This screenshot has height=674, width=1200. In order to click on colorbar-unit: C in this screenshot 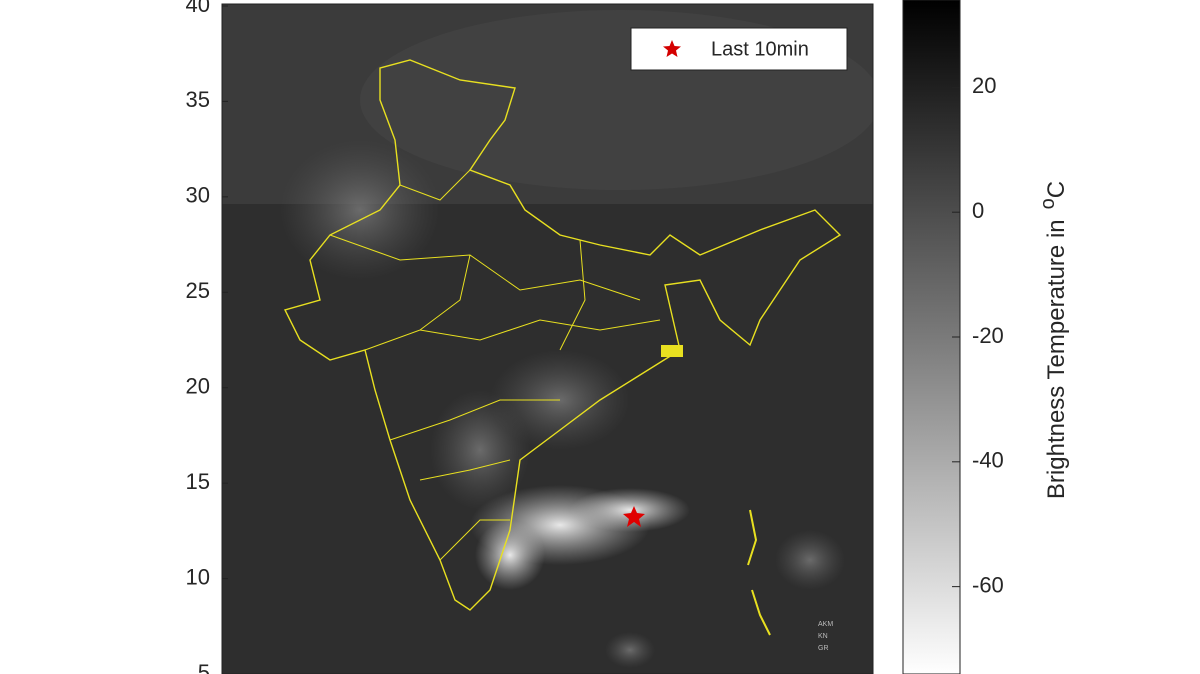, I will do `click(1056, 189)`.